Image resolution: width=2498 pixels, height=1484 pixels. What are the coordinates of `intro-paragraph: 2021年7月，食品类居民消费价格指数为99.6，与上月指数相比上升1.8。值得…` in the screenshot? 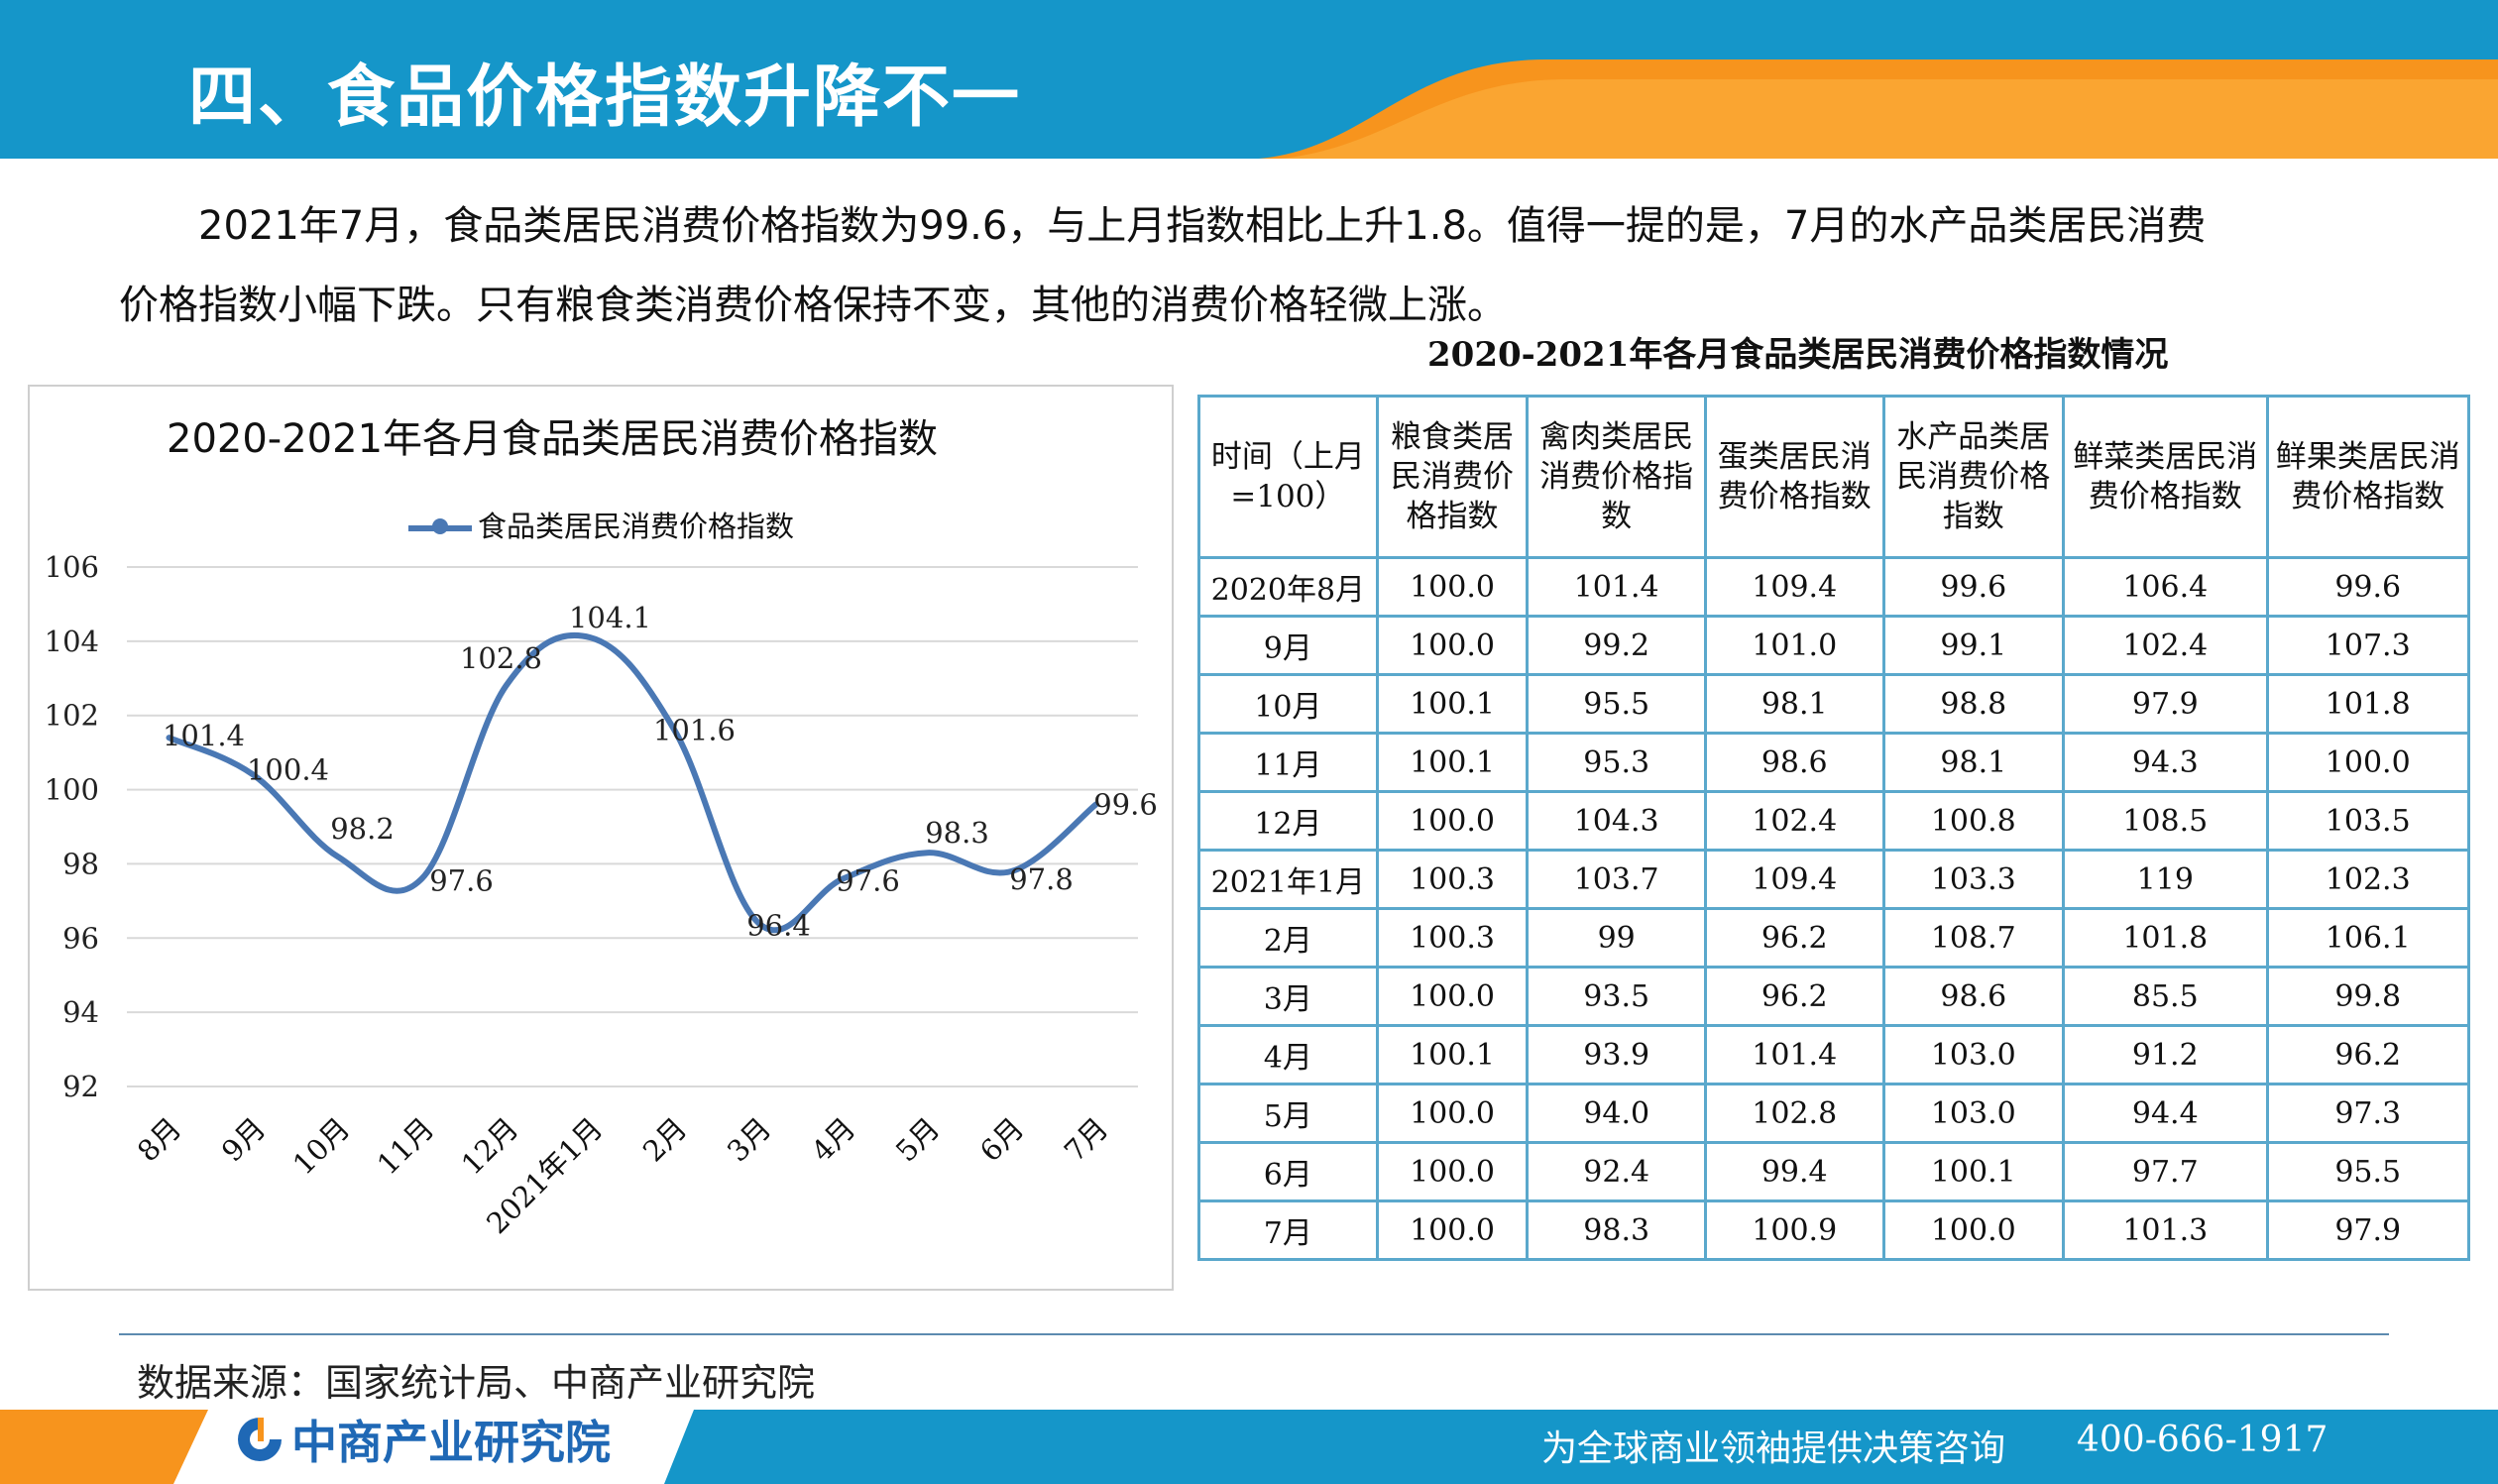 It's located at (1259, 265).